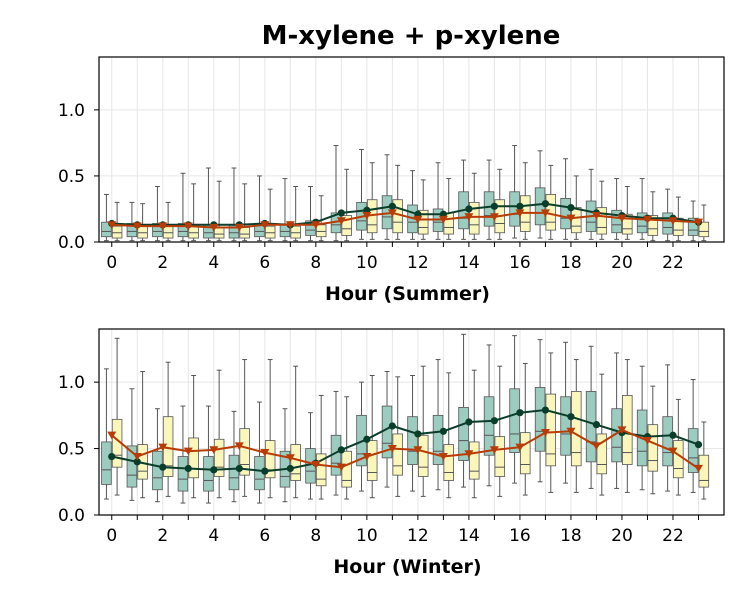  I want to click on summer-y-ticks: 0.0 0.5 1.0, so click(78, 177).